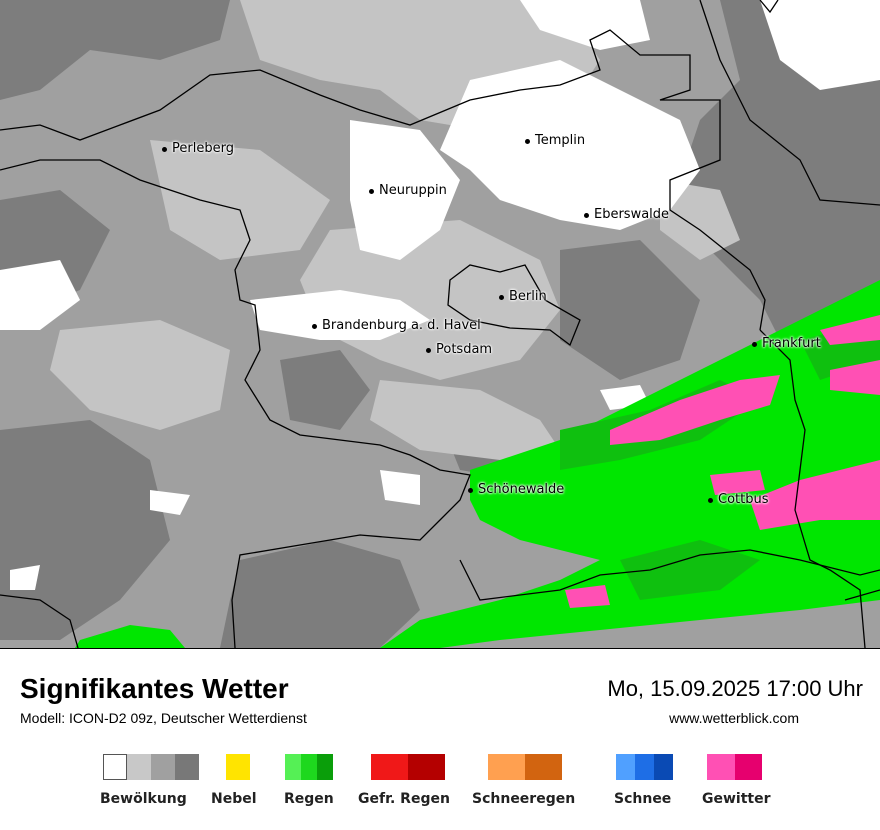  I want to click on city-neuruppin: Neuruppin, so click(408, 191).